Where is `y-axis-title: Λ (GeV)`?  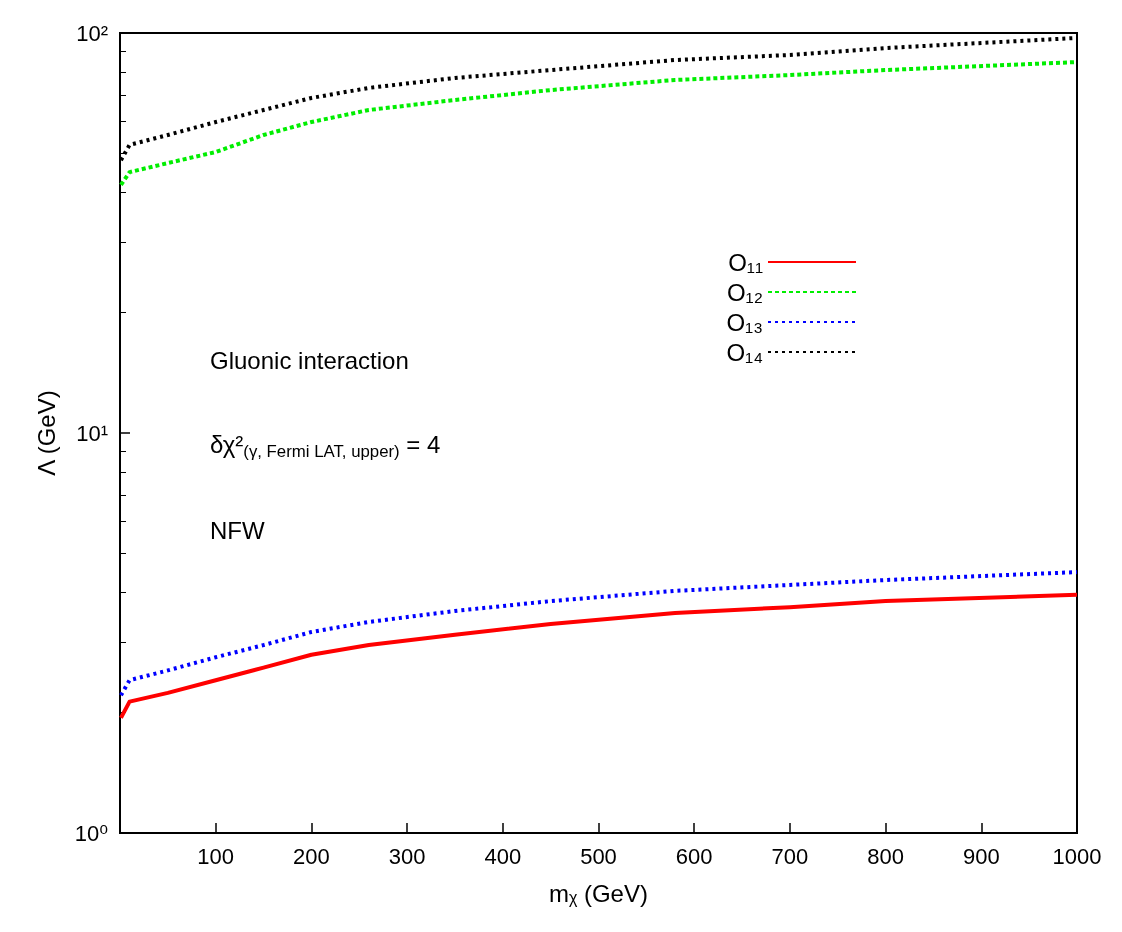
y-axis-title: Λ (GeV) is located at coordinates (46, 433).